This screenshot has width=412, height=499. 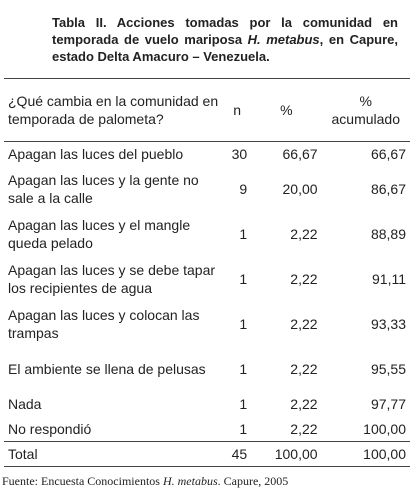 I want to click on table-cell: 93,33, so click(x=388, y=324).